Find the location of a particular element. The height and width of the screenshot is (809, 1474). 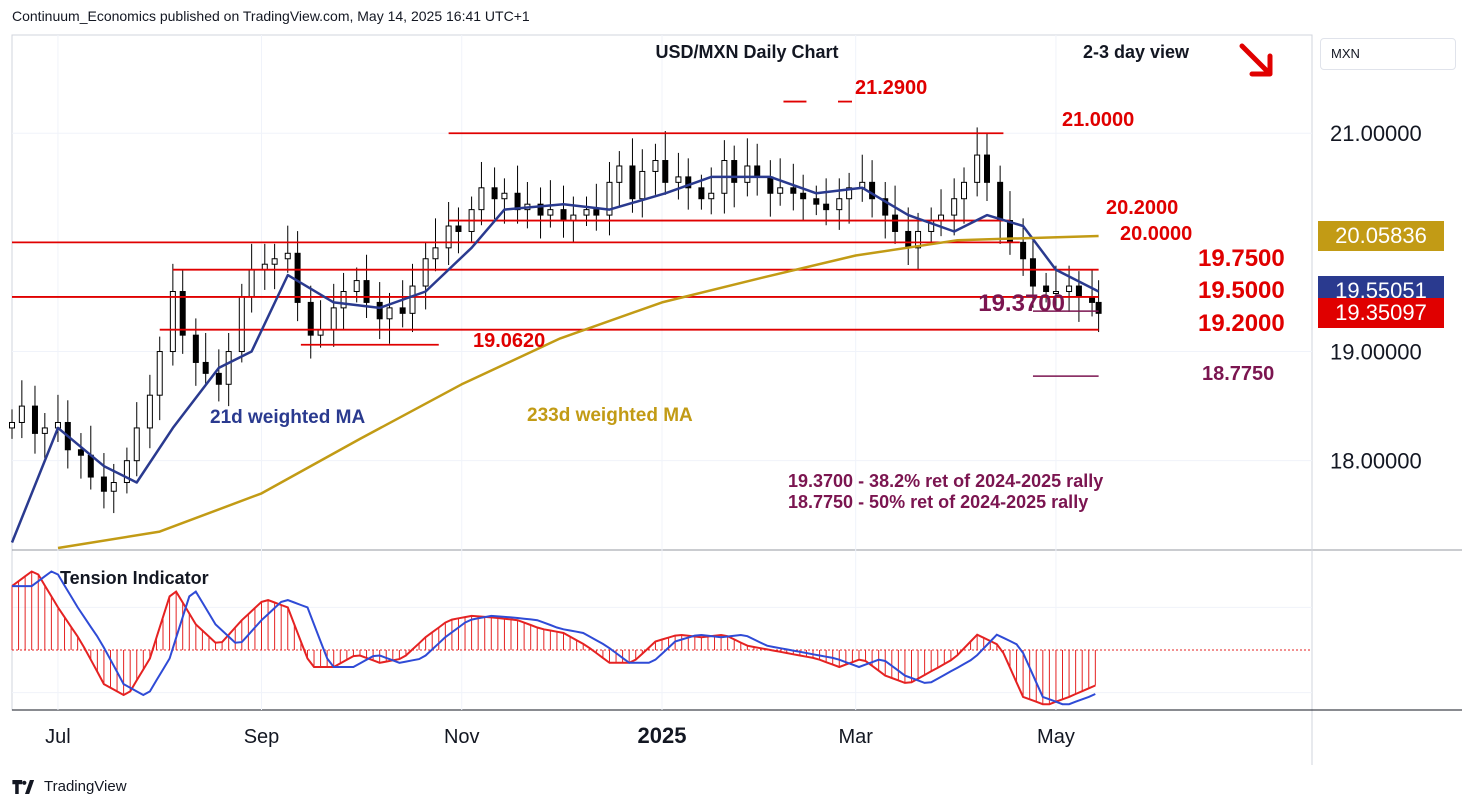

annotation-0: 21d weighted MA is located at coordinates (287, 417).